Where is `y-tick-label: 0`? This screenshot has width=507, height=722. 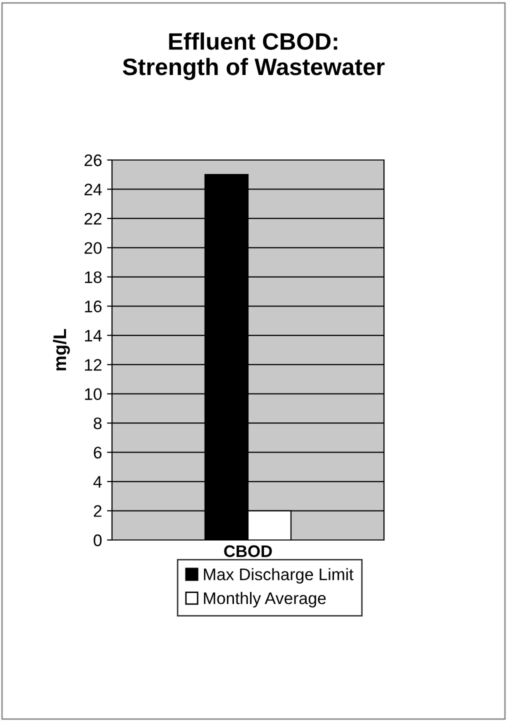 y-tick-label: 0 is located at coordinates (98, 540).